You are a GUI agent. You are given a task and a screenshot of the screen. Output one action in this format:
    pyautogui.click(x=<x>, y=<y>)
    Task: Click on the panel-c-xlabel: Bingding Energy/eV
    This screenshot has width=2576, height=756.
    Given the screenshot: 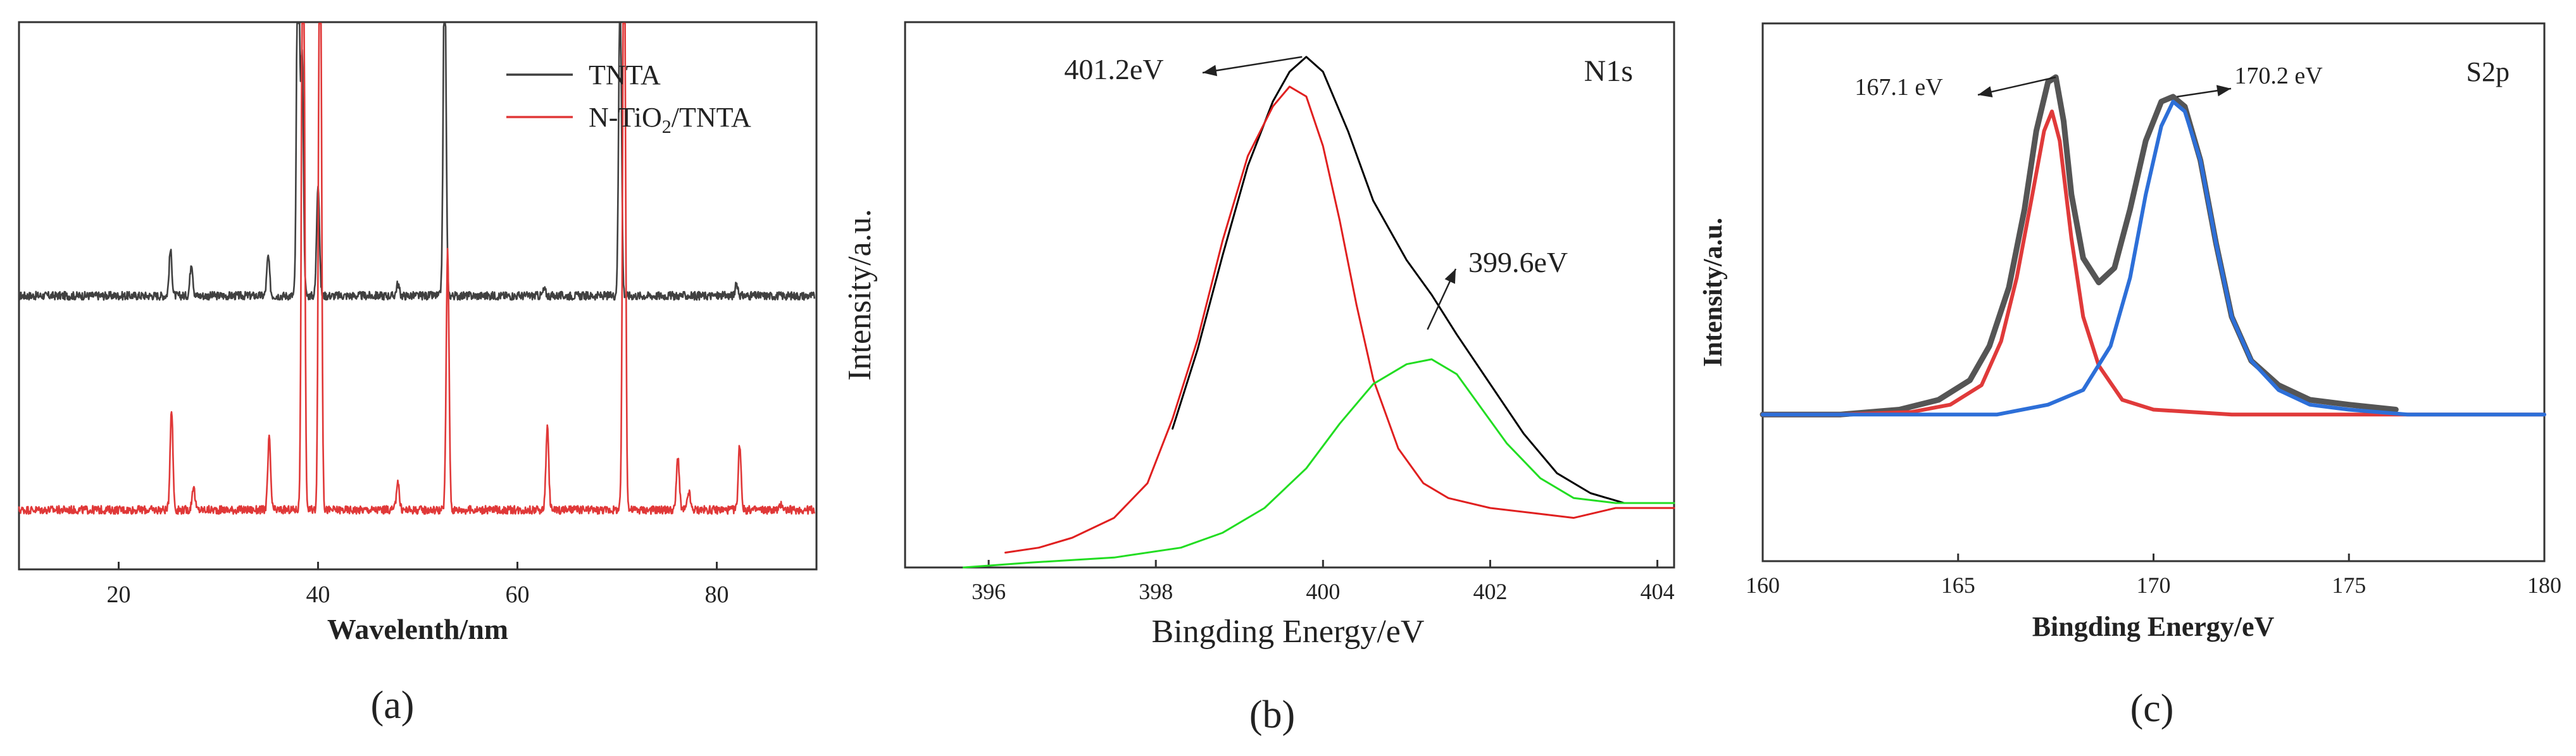 What is the action you would take?
    pyautogui.click(x=2153, y=627)
    